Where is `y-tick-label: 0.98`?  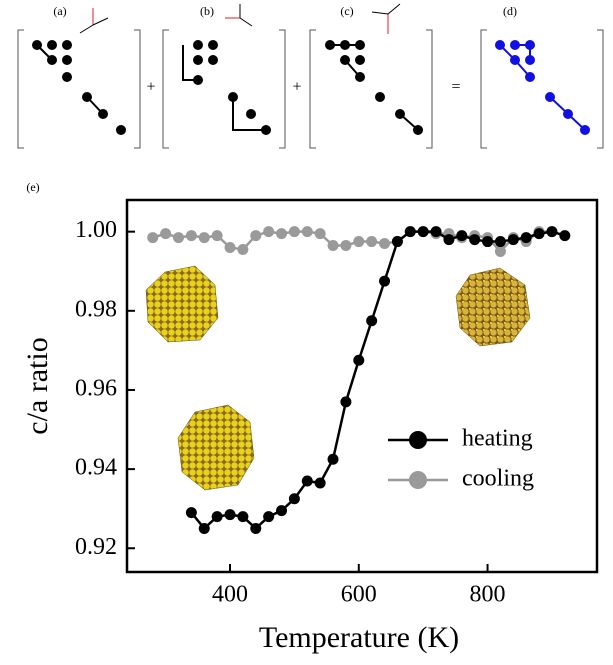 y-tick-label: 0.98 is located at coordinates (96, 309).